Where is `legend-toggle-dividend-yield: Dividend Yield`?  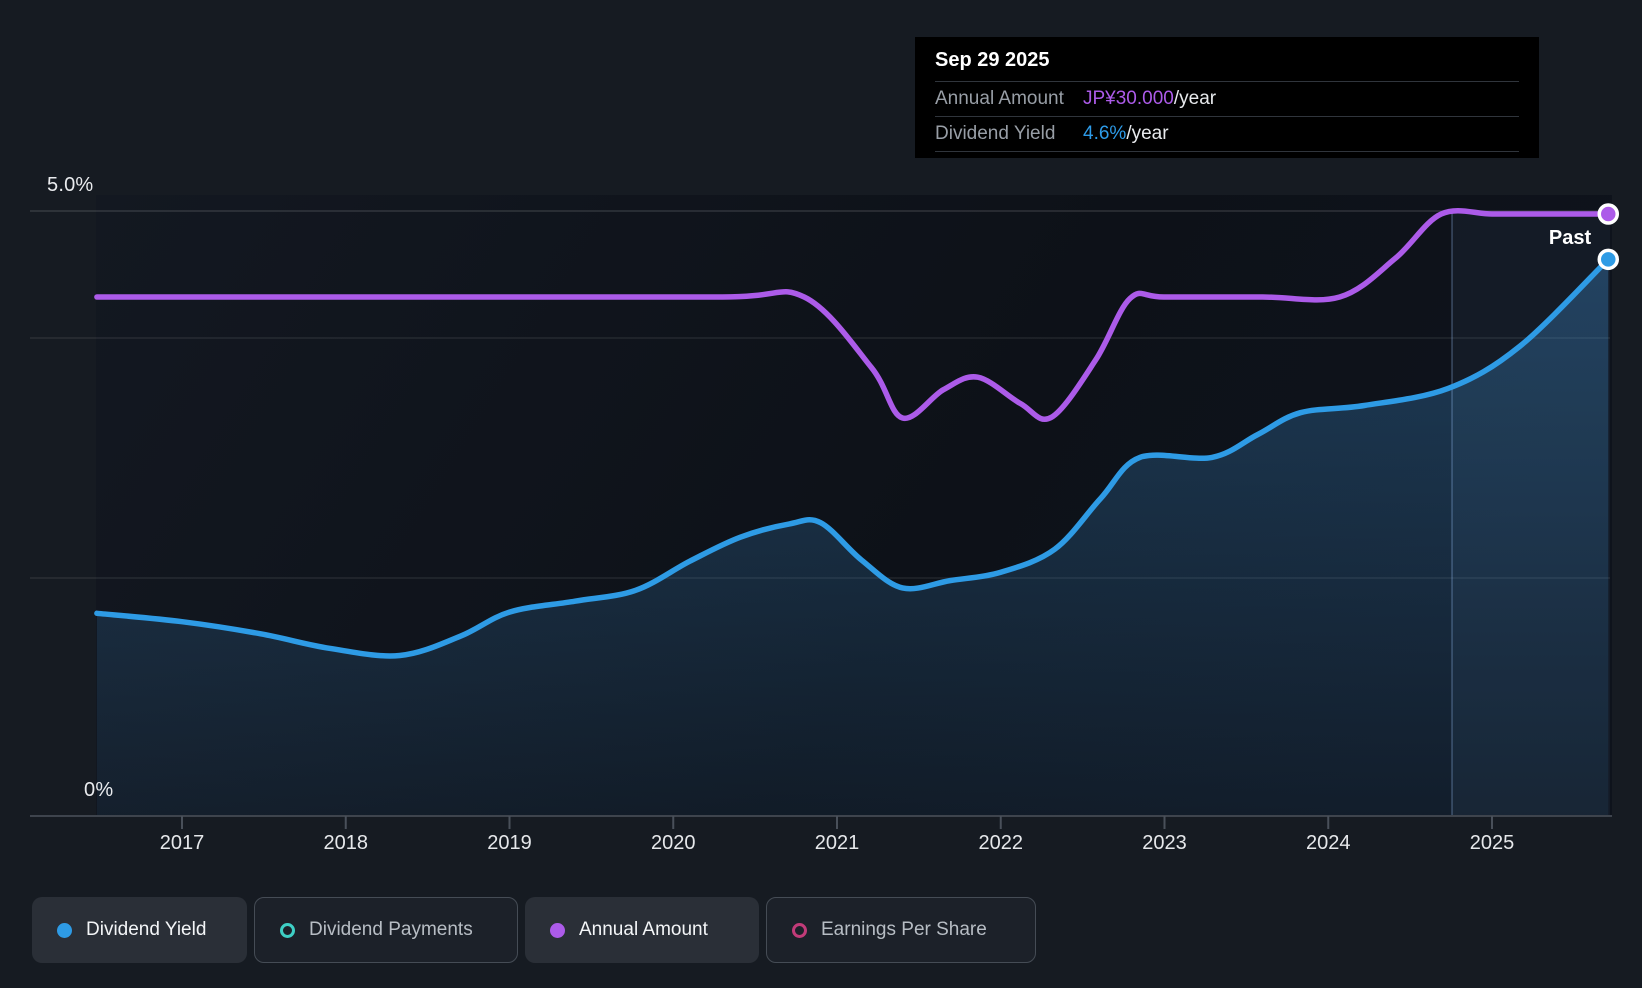
legend-toggle-dividend-yield: Dividend Yield is located at coordinates (139, 930).